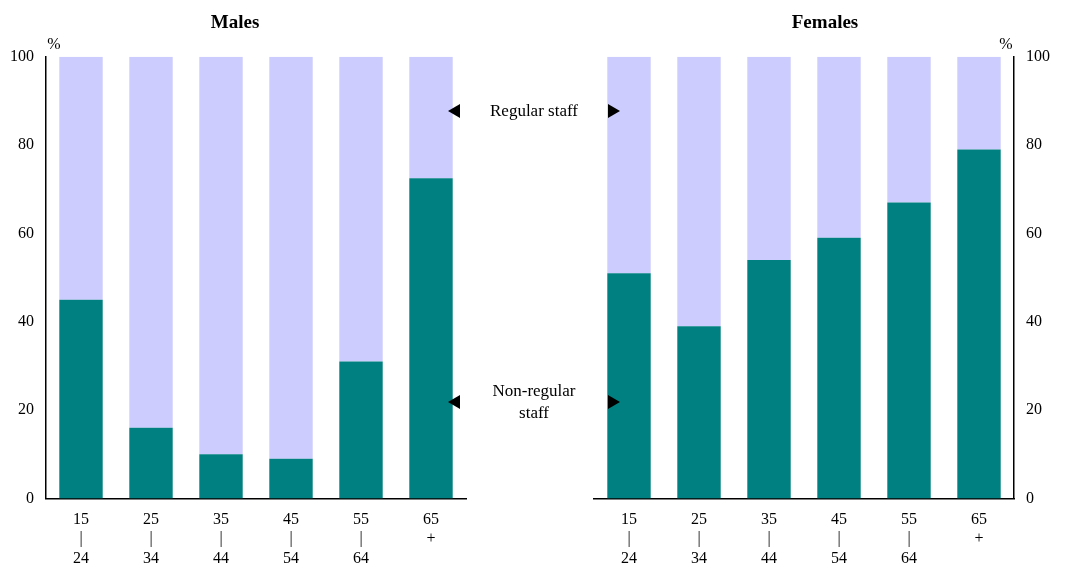  I want to click on y2-tick-label: 80, so click(1034, 144).